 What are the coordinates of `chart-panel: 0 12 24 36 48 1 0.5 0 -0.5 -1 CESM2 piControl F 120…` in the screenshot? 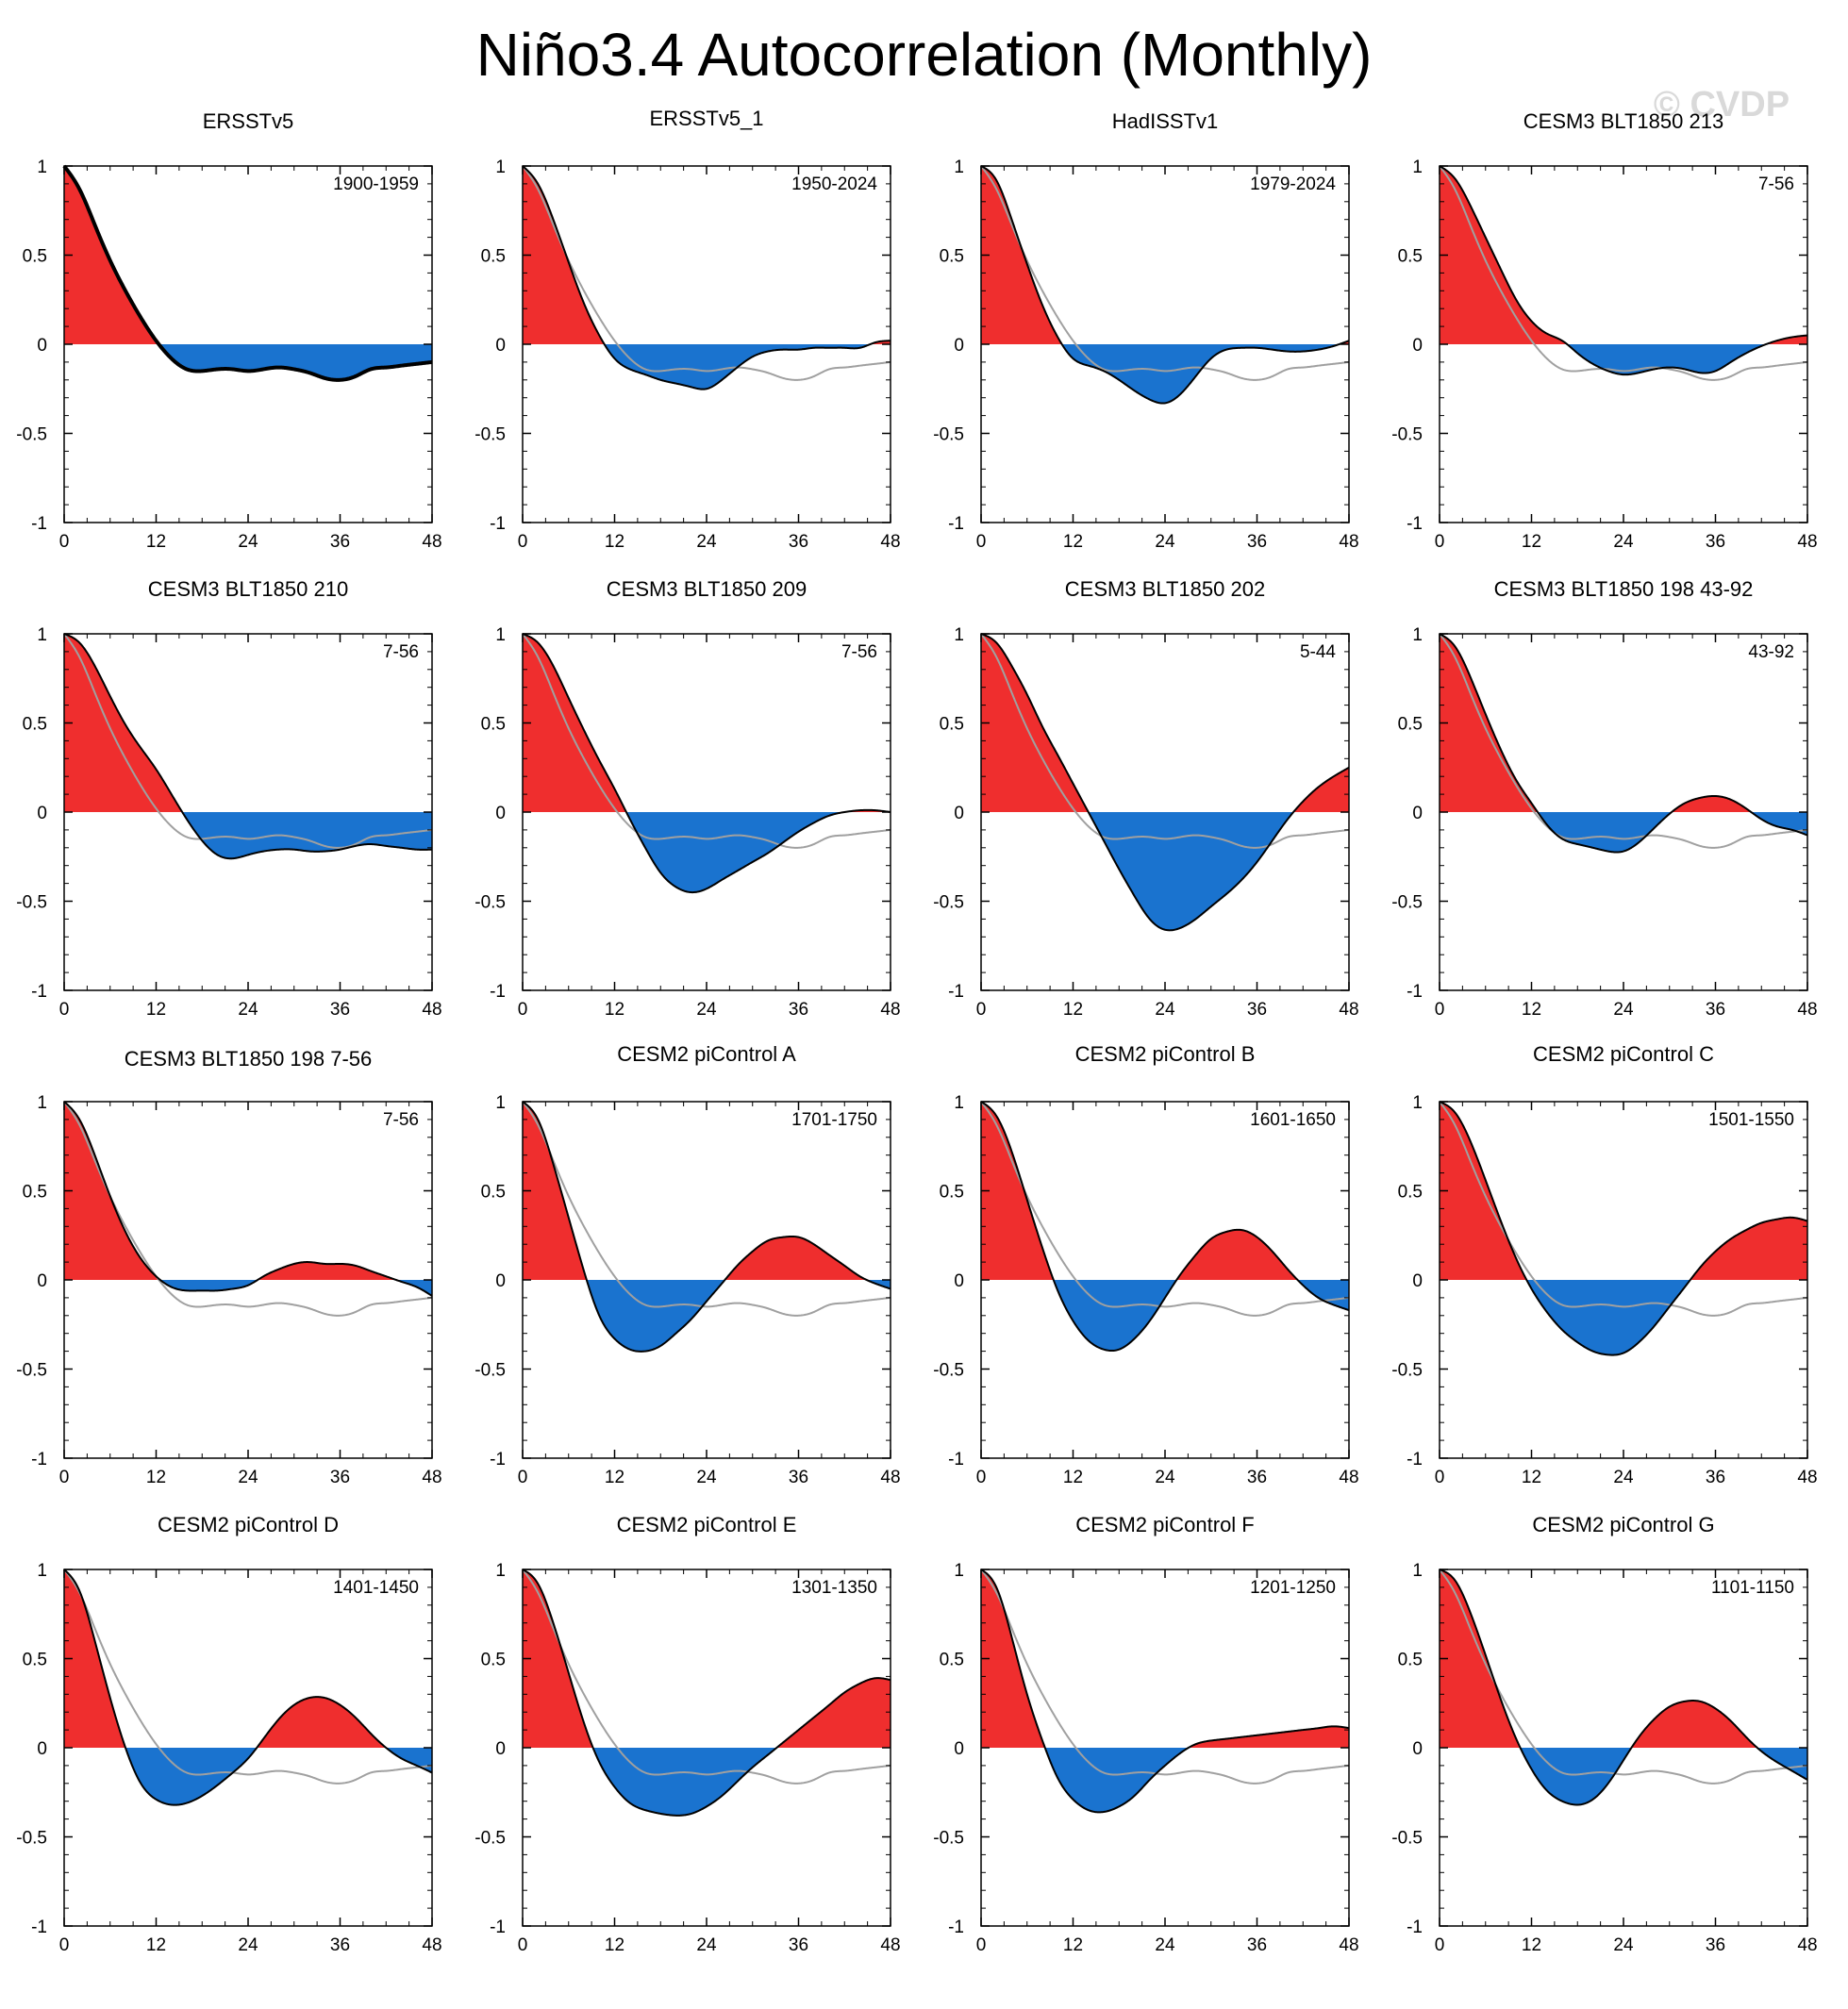 It's located at (1145, 1734).